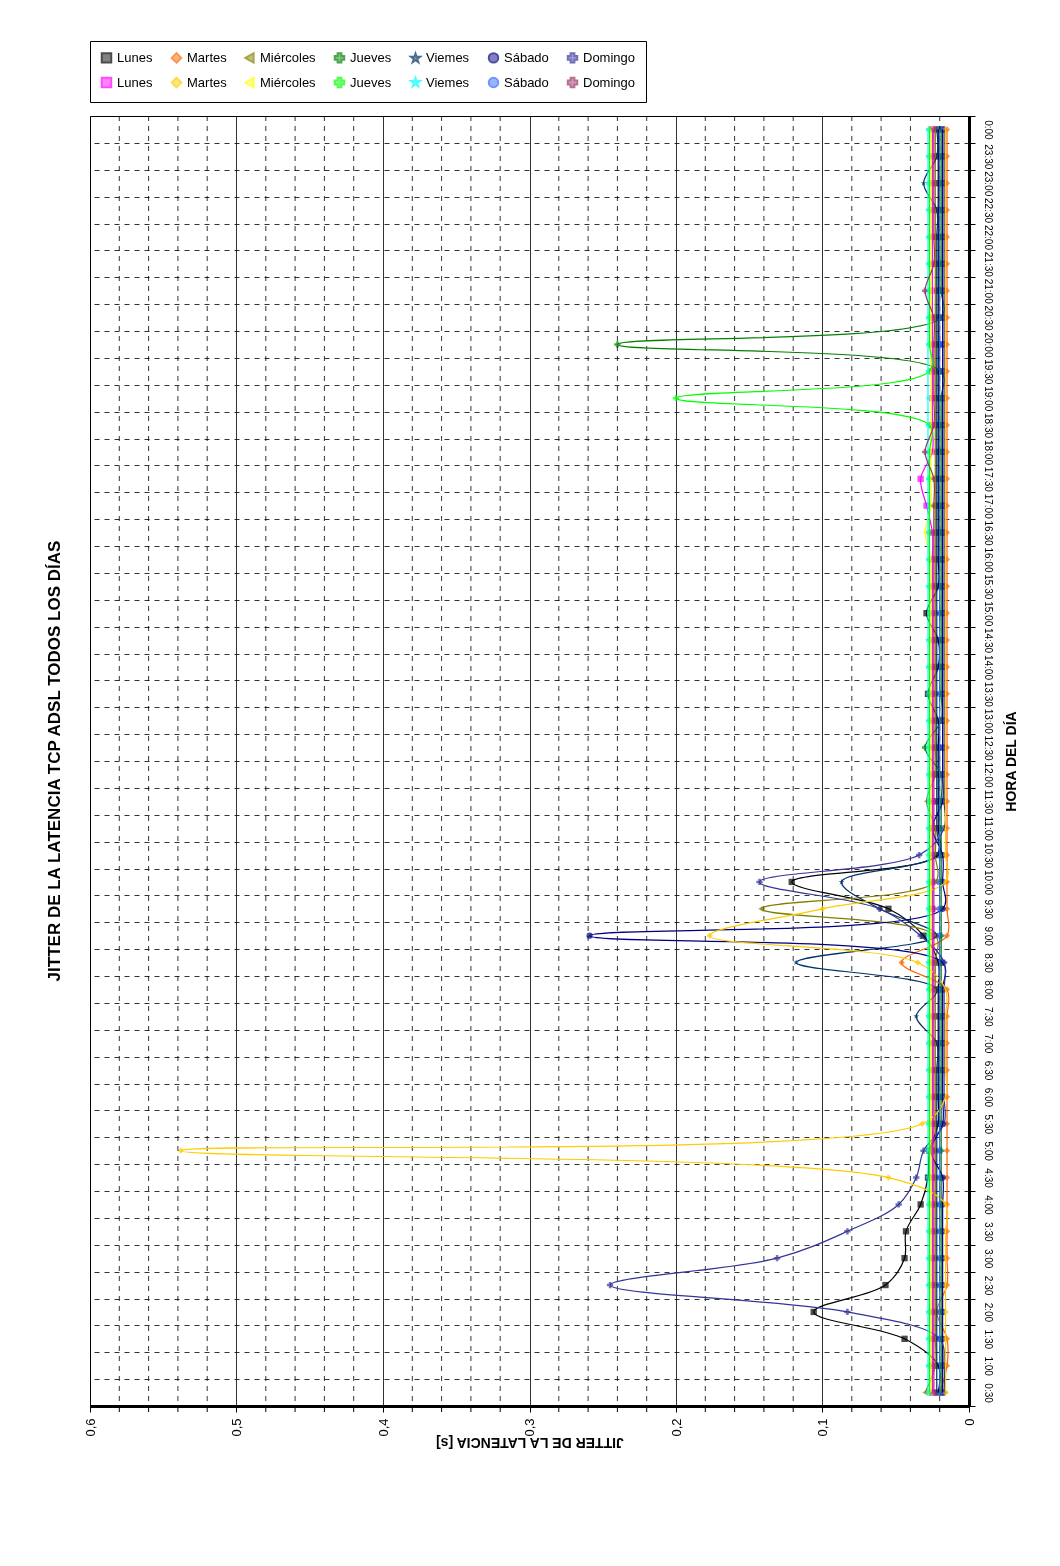 Image resolution: width=1060 pixels, height=1566 pixels. I want to click on y-tick-label: 21:00, so click(988, 291).